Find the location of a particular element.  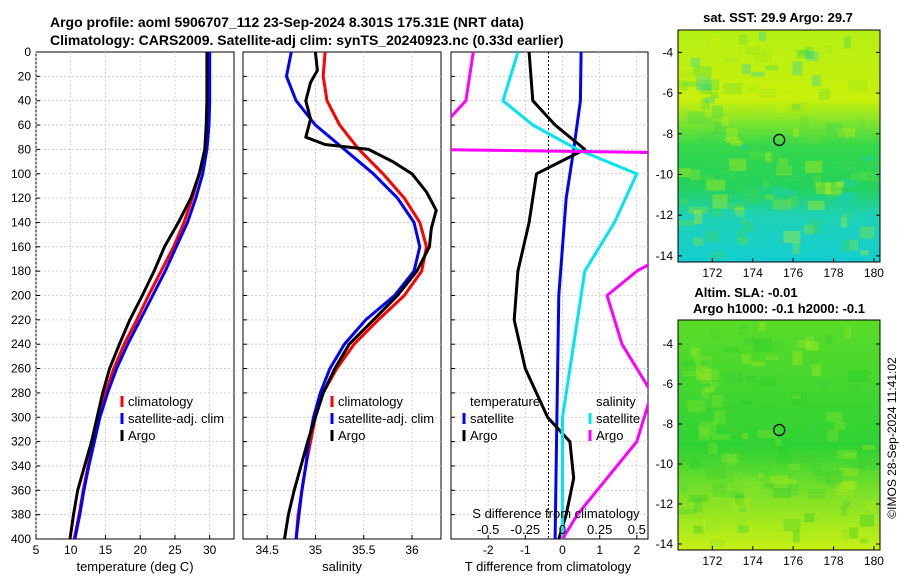

map-y-tick-label: -4 is located at coordinates (667, 344).